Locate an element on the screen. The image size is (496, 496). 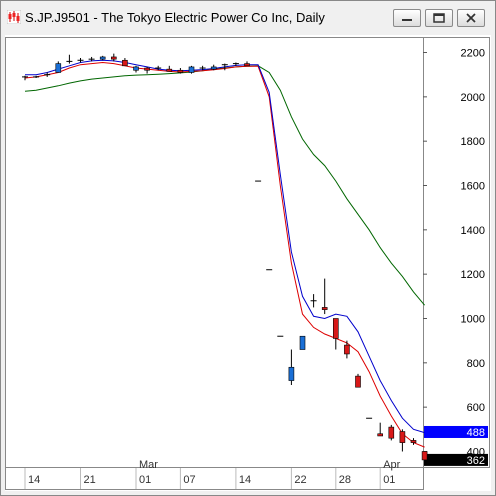
price-label: 362 is located at coordinates (476, 461).